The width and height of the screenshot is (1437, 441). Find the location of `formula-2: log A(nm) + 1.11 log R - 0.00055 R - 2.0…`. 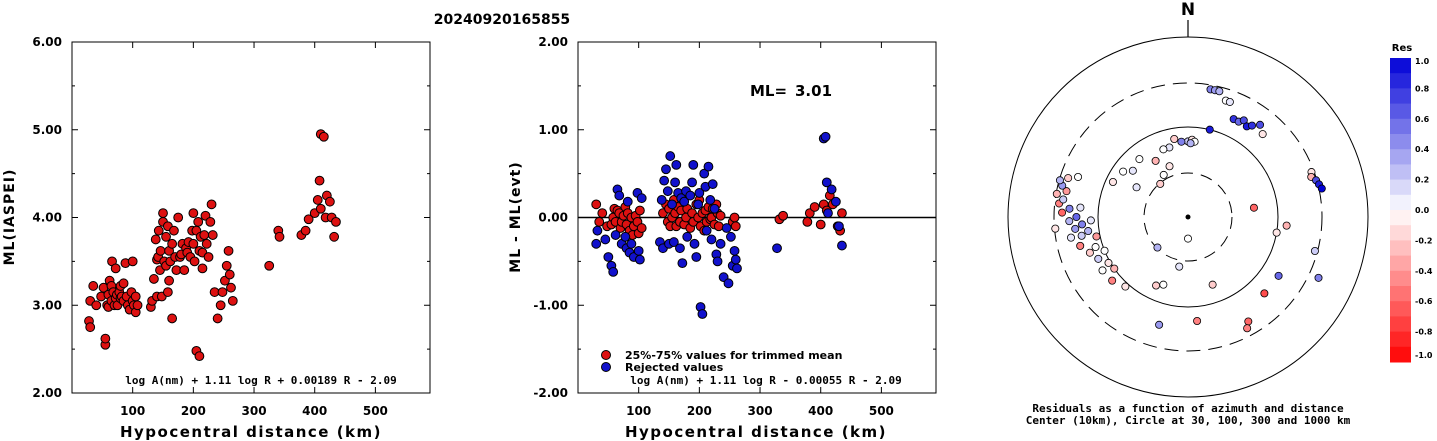

formula-2: log A(nm) + 1.11 log R - 0.00055 R - 2.0… is located at coordinates (766, 380).